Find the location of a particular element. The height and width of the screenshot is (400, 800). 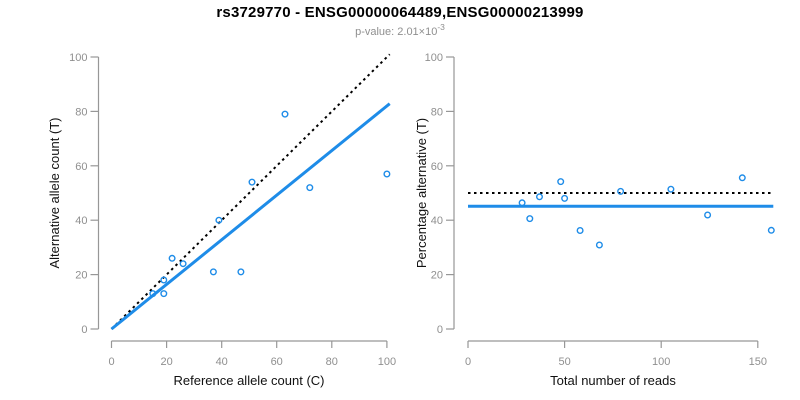

x-axis-title-left: Reference allele count (C) is located at coordinates (248, 380).